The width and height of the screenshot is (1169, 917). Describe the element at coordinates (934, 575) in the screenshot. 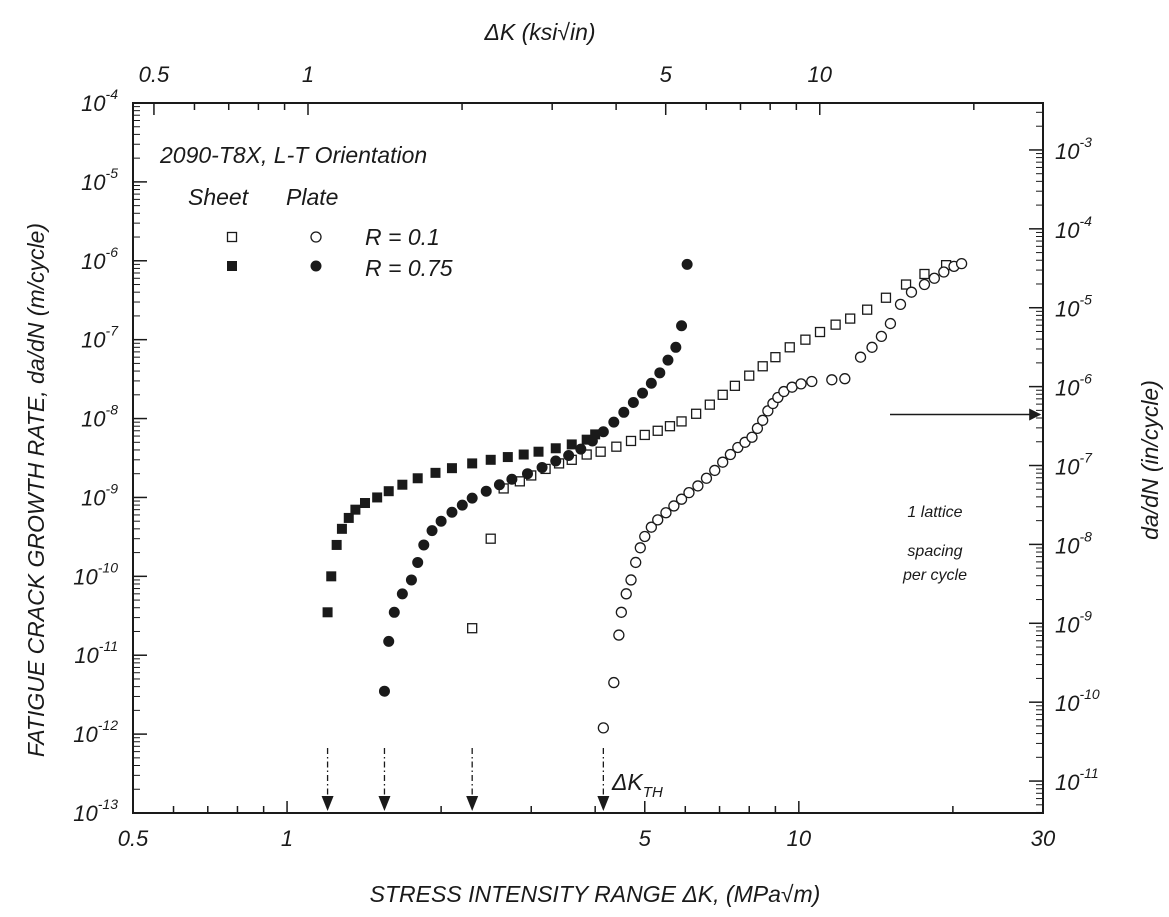

I see `lattice-note-line3: per cycle` at that location.